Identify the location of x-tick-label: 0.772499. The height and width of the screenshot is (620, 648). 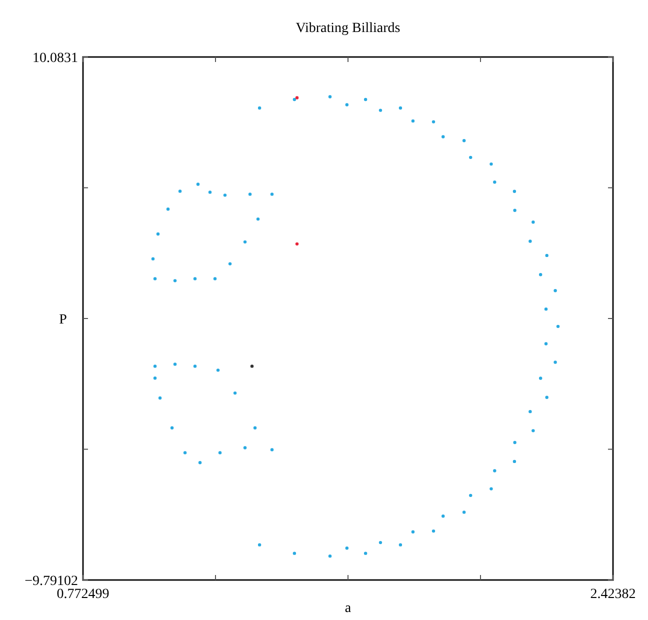
(83, 594).